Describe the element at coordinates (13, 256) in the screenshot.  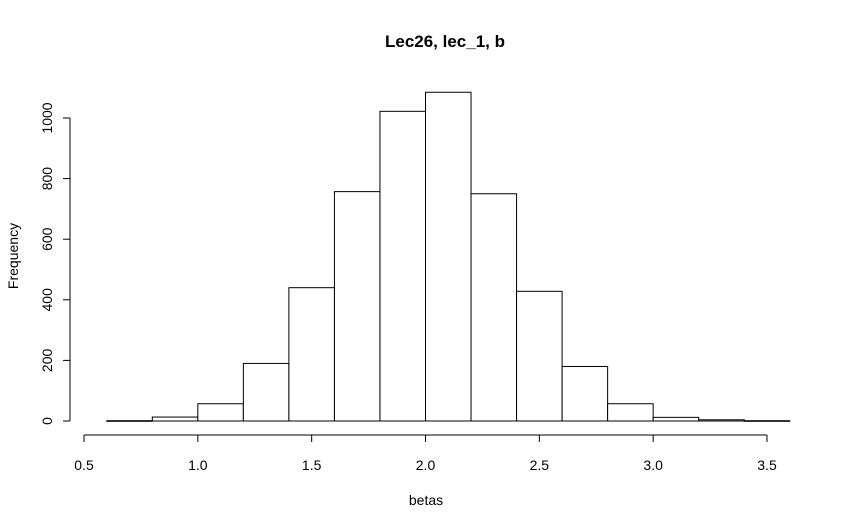
I see `y-axis-label: Frequency` at that location.